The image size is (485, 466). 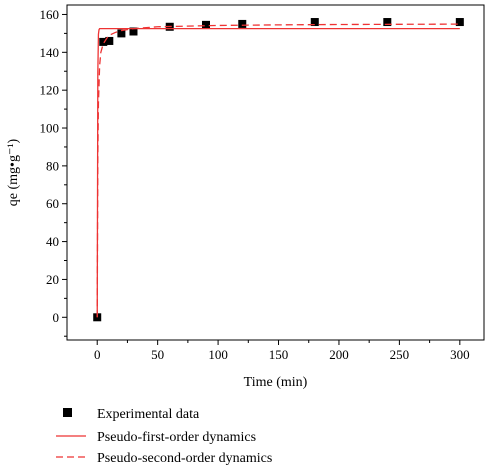 I want to click on legend-label-second-order: Pseudo-second-order dynamics, so click(x=184, y=458).